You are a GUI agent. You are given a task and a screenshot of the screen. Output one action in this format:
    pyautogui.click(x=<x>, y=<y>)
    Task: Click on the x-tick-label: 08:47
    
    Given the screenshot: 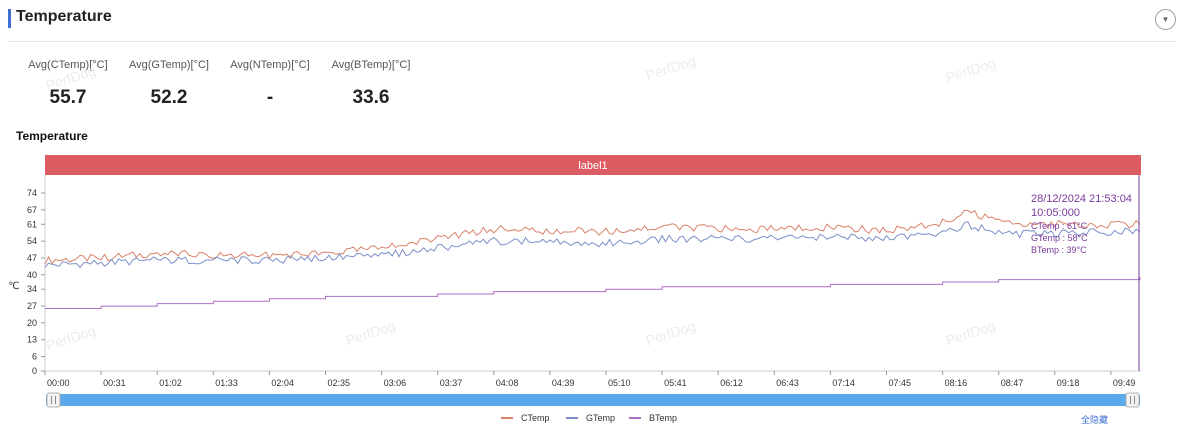 What is the action you would take?
    pyautogui.click(x=1012, y=383)
    